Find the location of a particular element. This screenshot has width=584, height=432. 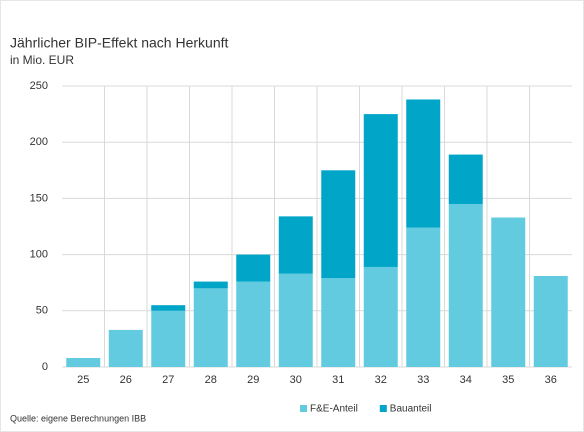

x-tick-label: 32 is located at coordinates (381, 380).